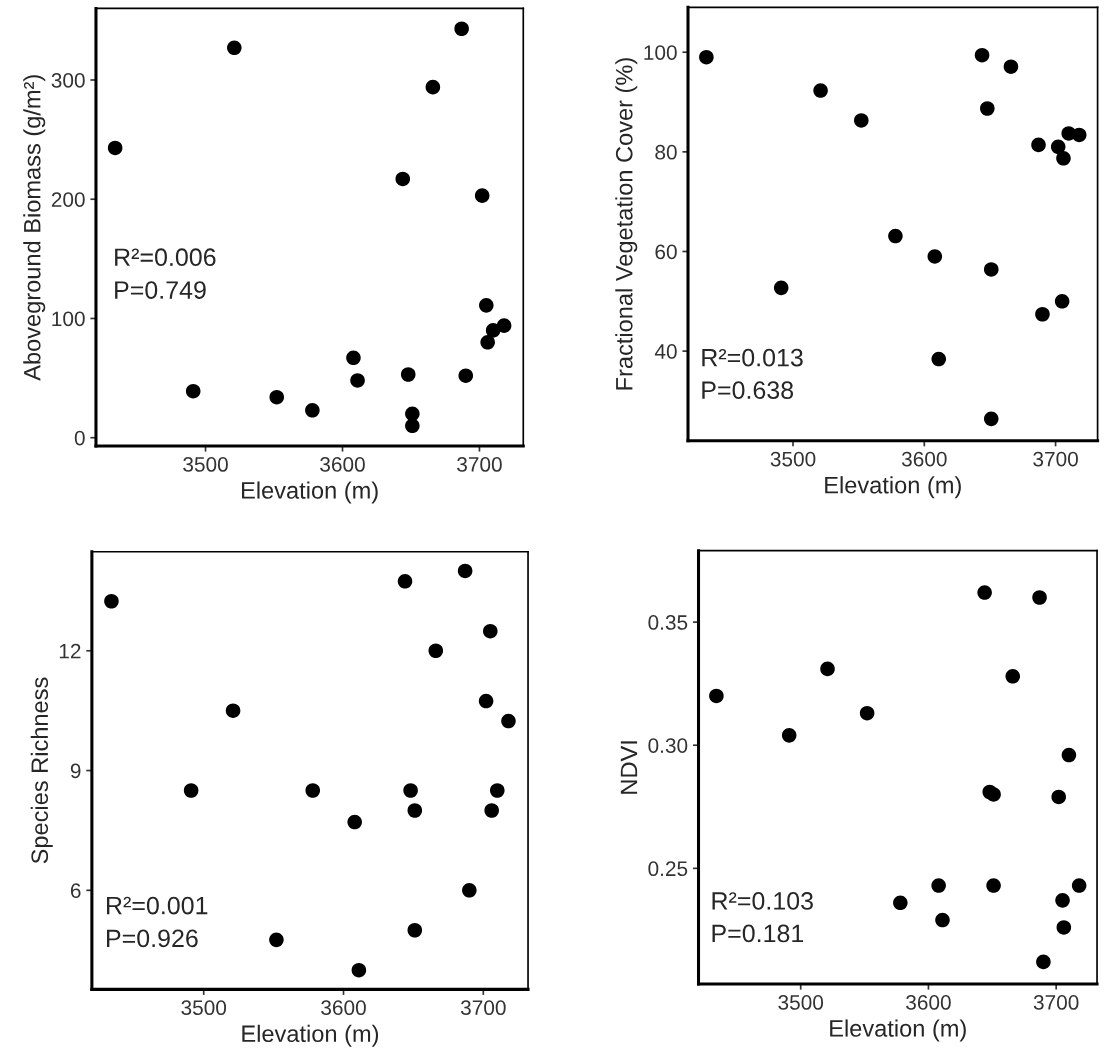 The image size is (1107, 1057). Describe the element at coordinates (41, 770) in the screenshot. I see `y-axis-title: Species Richness` at that location.